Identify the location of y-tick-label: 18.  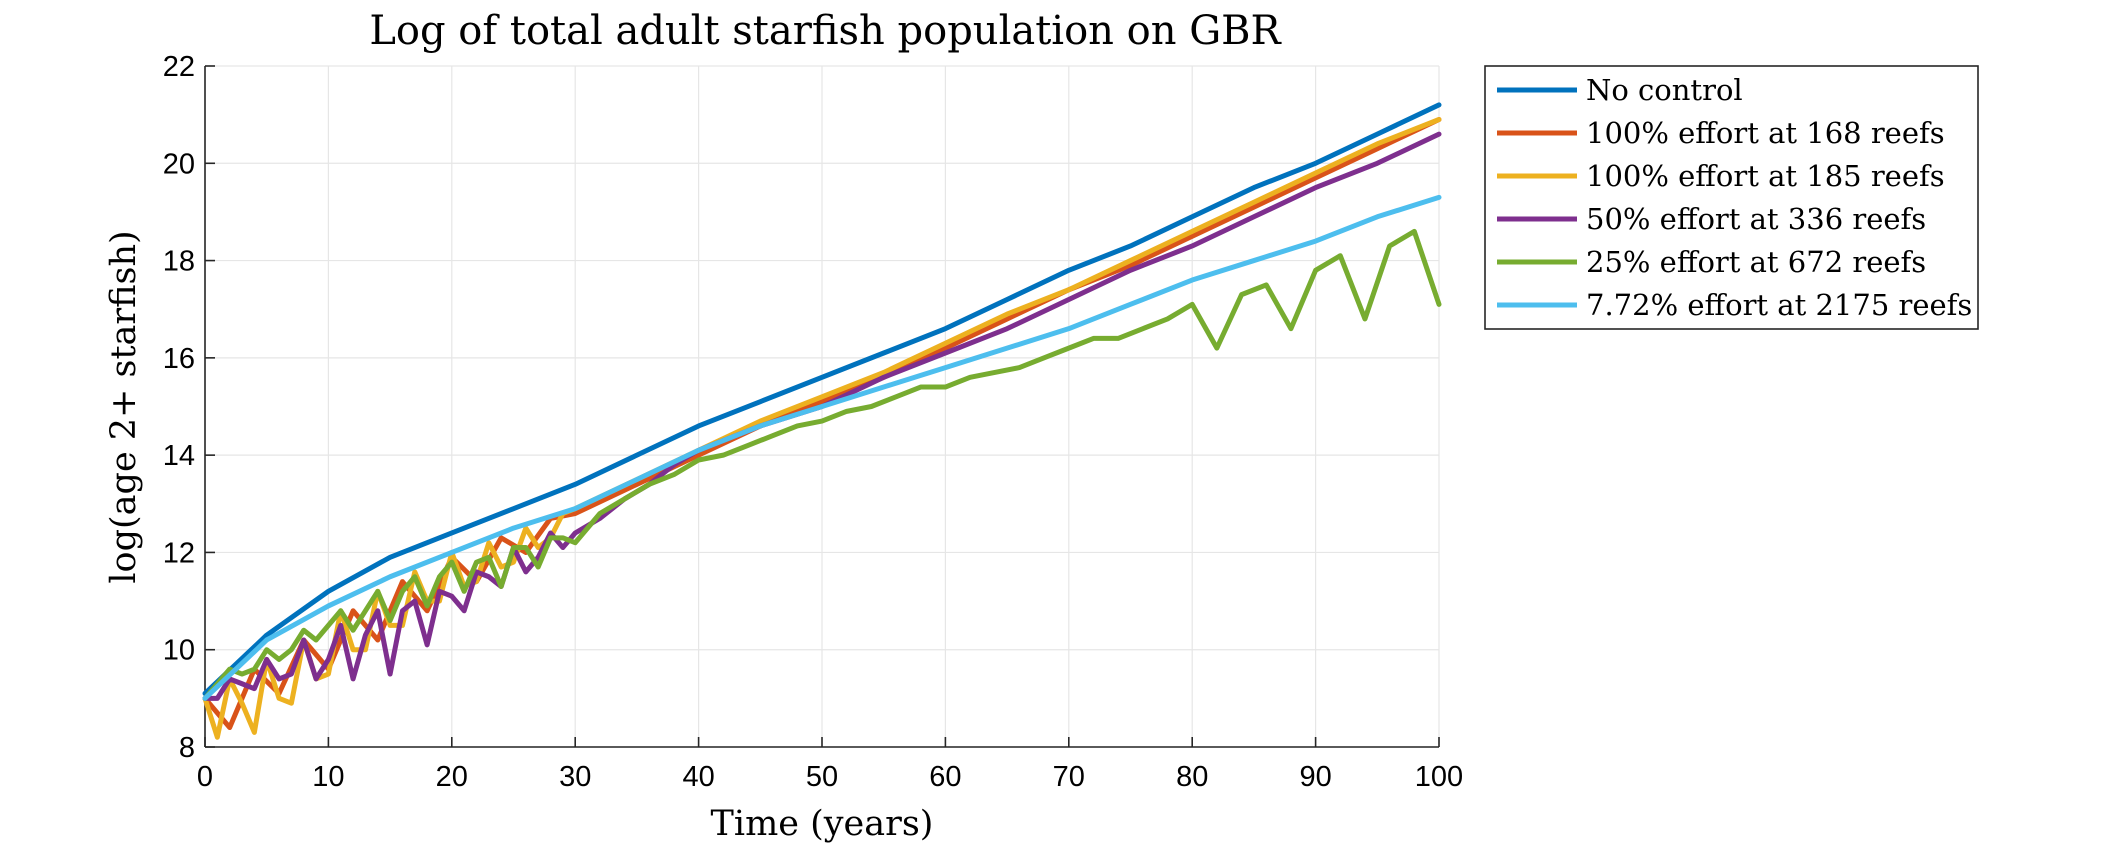
(179, 262).